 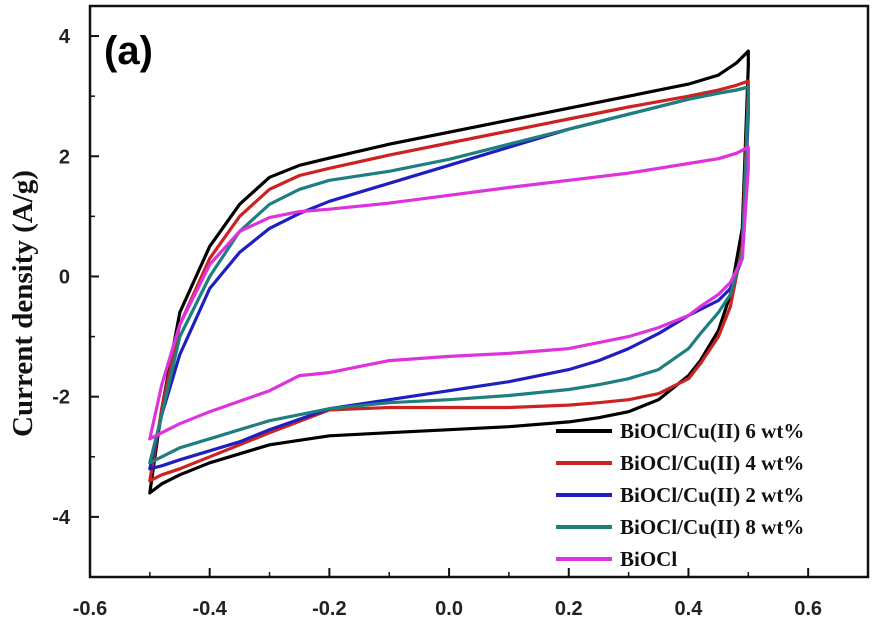 I want to click on y-tick-label: -2, so click(x=61, y=398).